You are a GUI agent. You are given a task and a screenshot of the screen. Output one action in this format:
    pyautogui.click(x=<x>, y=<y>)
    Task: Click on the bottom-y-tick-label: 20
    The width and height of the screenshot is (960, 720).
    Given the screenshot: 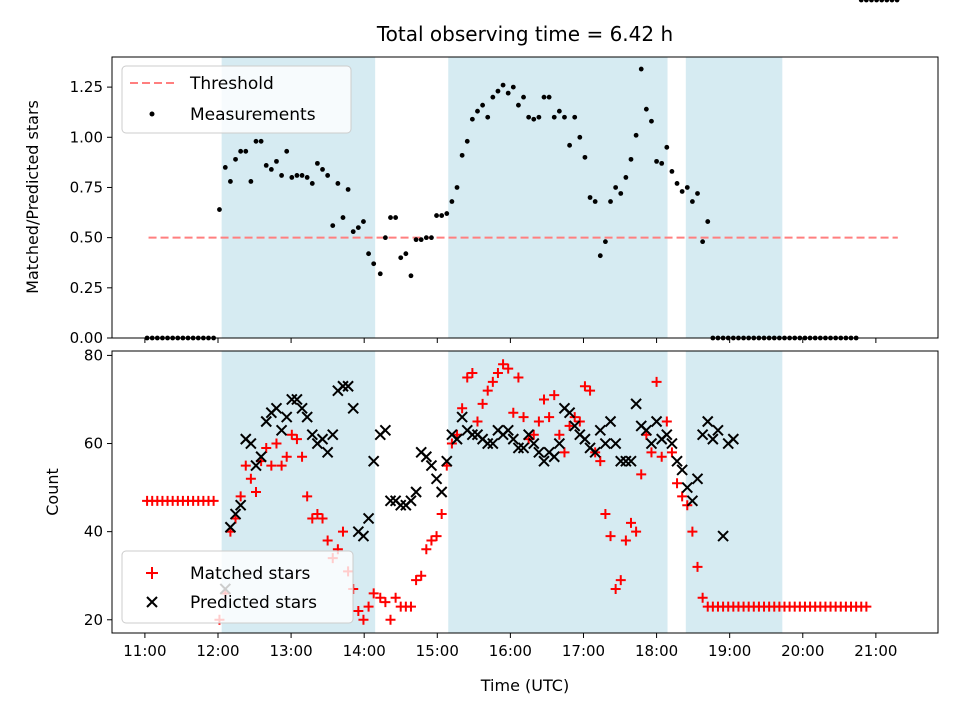 What is the action you would take?
    pyautogui.click(x=93, y=620)
    